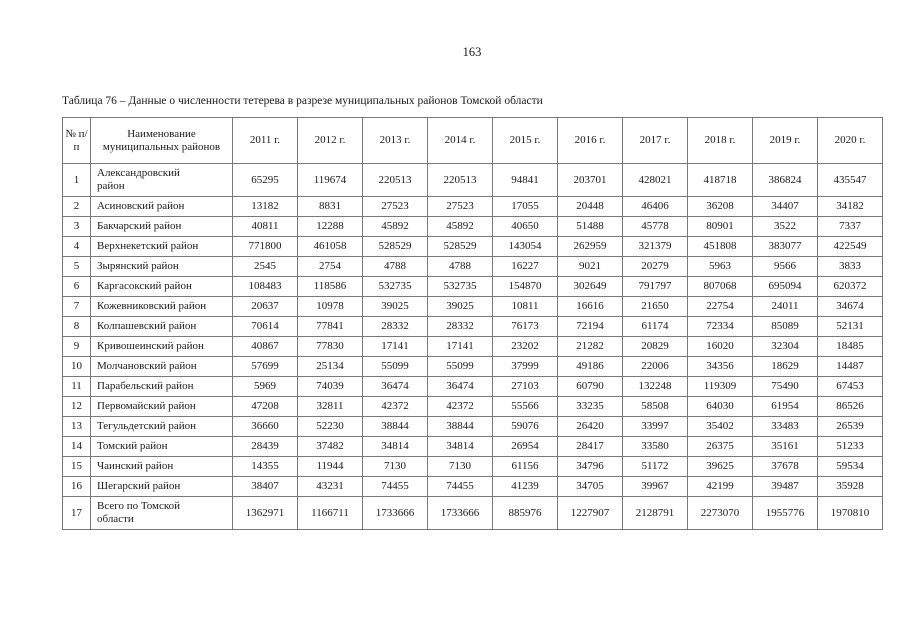 Image resolution: width=905 pixels, height=640 pixels. I want to click on population-value-cell: 20829, so click(655, 346).